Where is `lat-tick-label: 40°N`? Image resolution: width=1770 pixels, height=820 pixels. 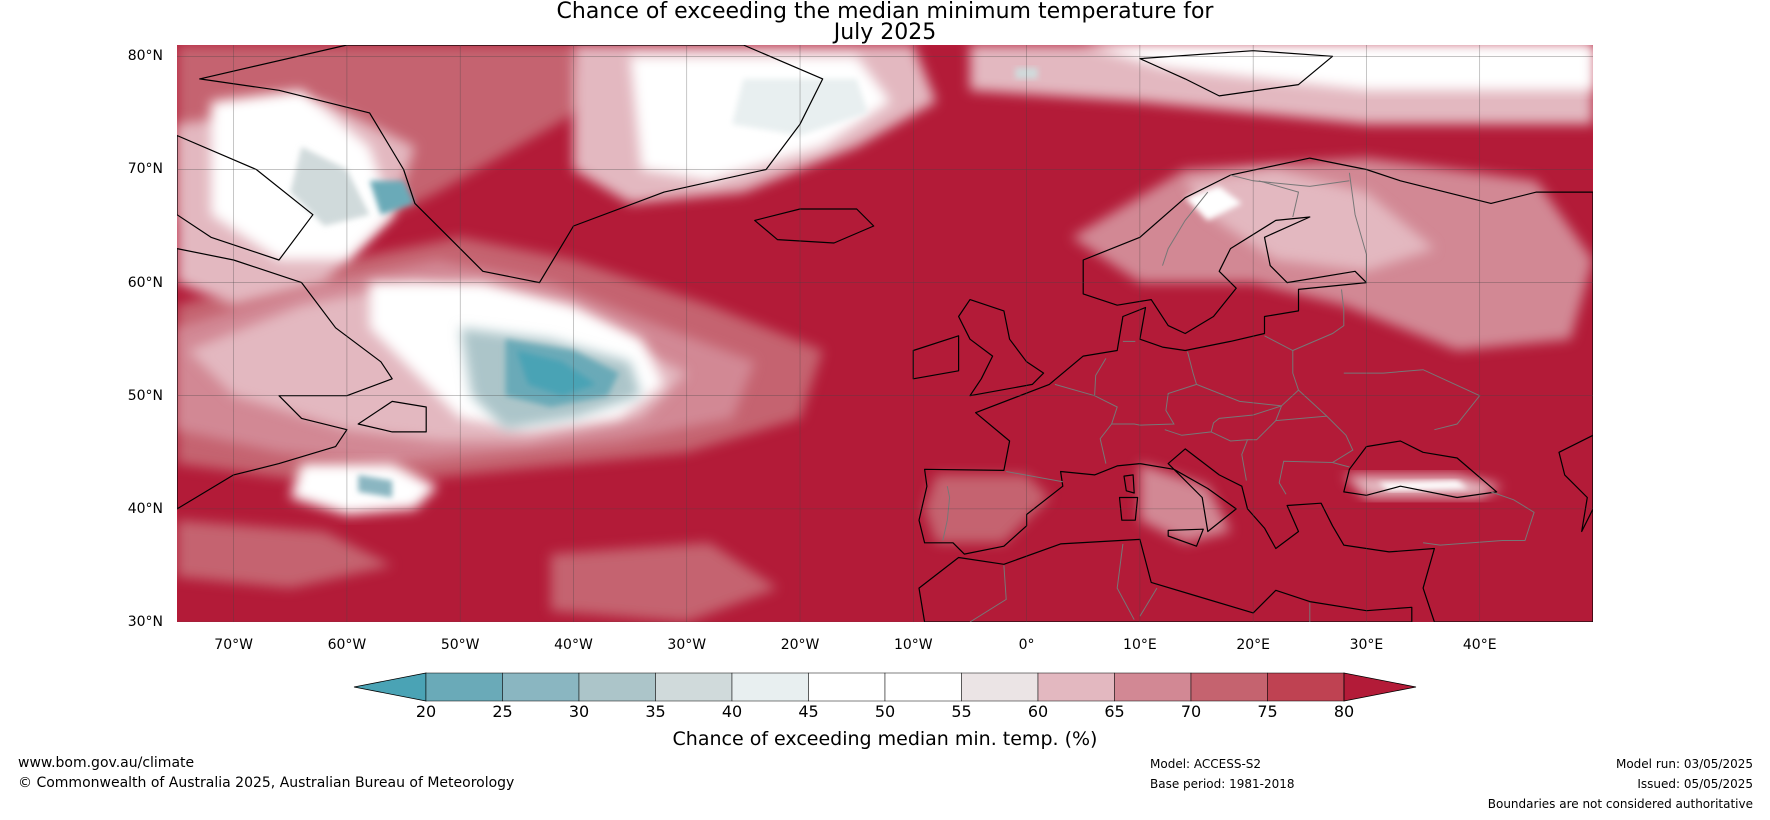 lat-tick-label: 40°N is located at coordinates (145, 508).